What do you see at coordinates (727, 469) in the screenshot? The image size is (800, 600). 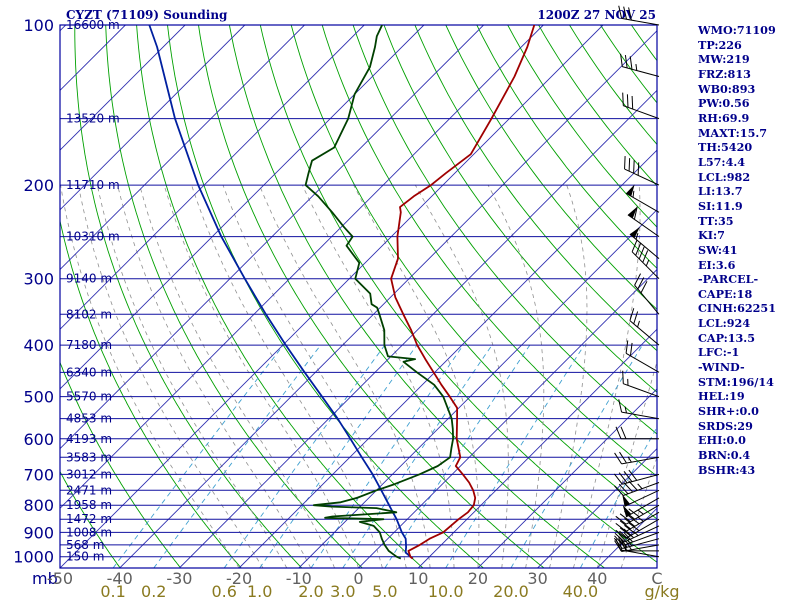 I see `index-30: BSHR:43` at bounding box center [727, 469].